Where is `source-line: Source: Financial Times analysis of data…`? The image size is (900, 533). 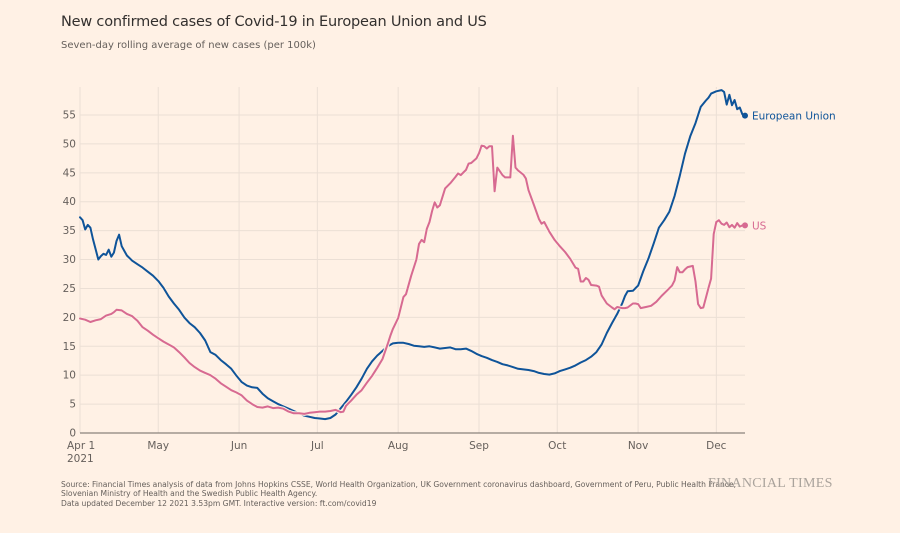 source-line: Source: Financial Times analysis of data… is located at coordinates (399, 484).